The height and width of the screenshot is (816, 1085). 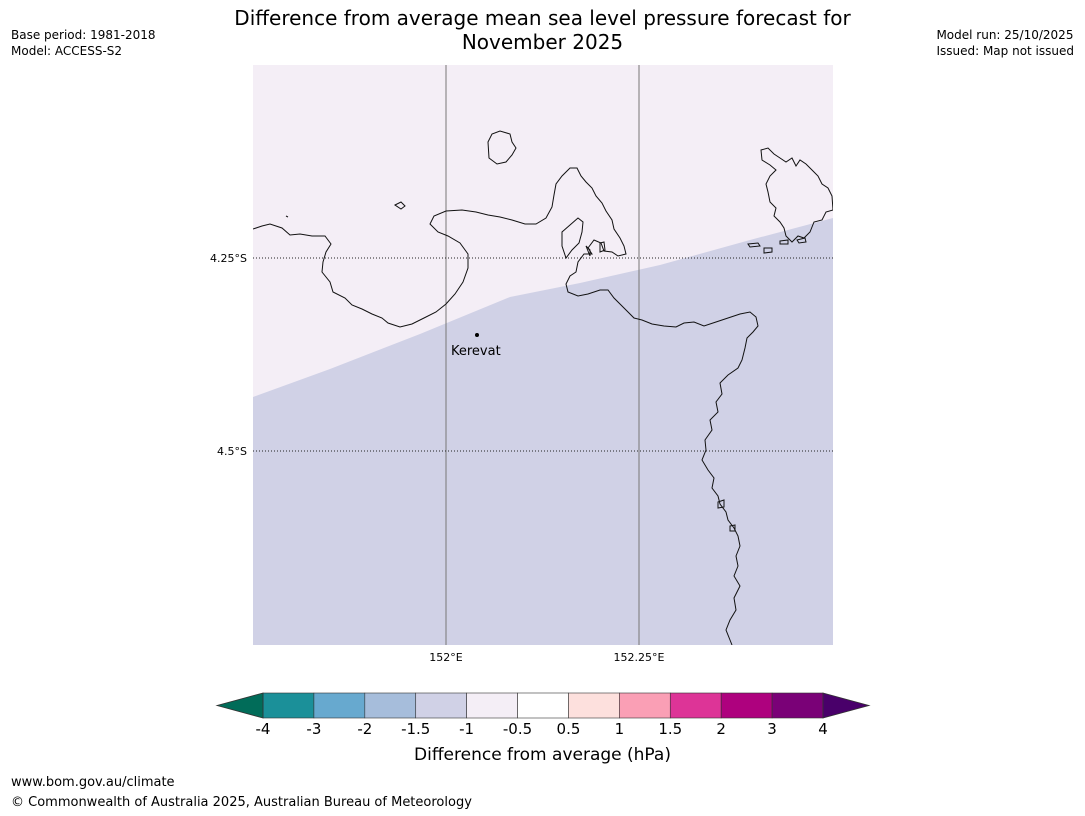 I want to click on colorbar-swatches, so click(x=543, y=705).